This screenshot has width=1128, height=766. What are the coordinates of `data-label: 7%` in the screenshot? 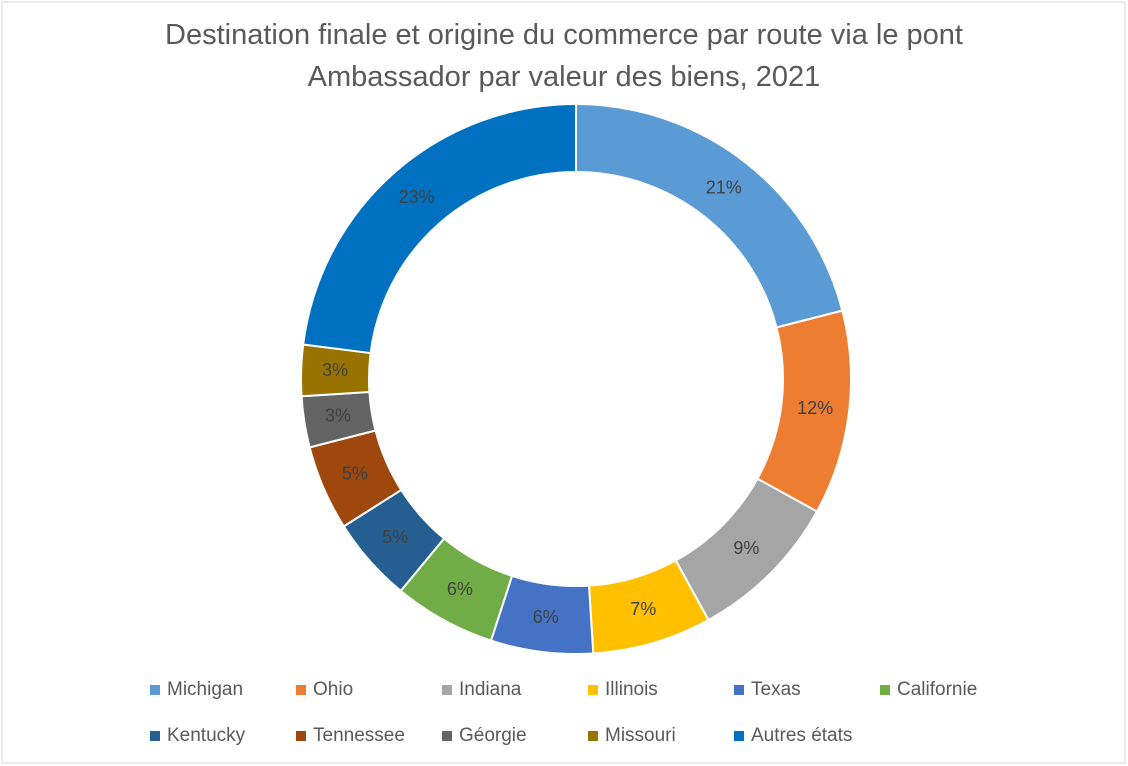 It's located at (643, 609).